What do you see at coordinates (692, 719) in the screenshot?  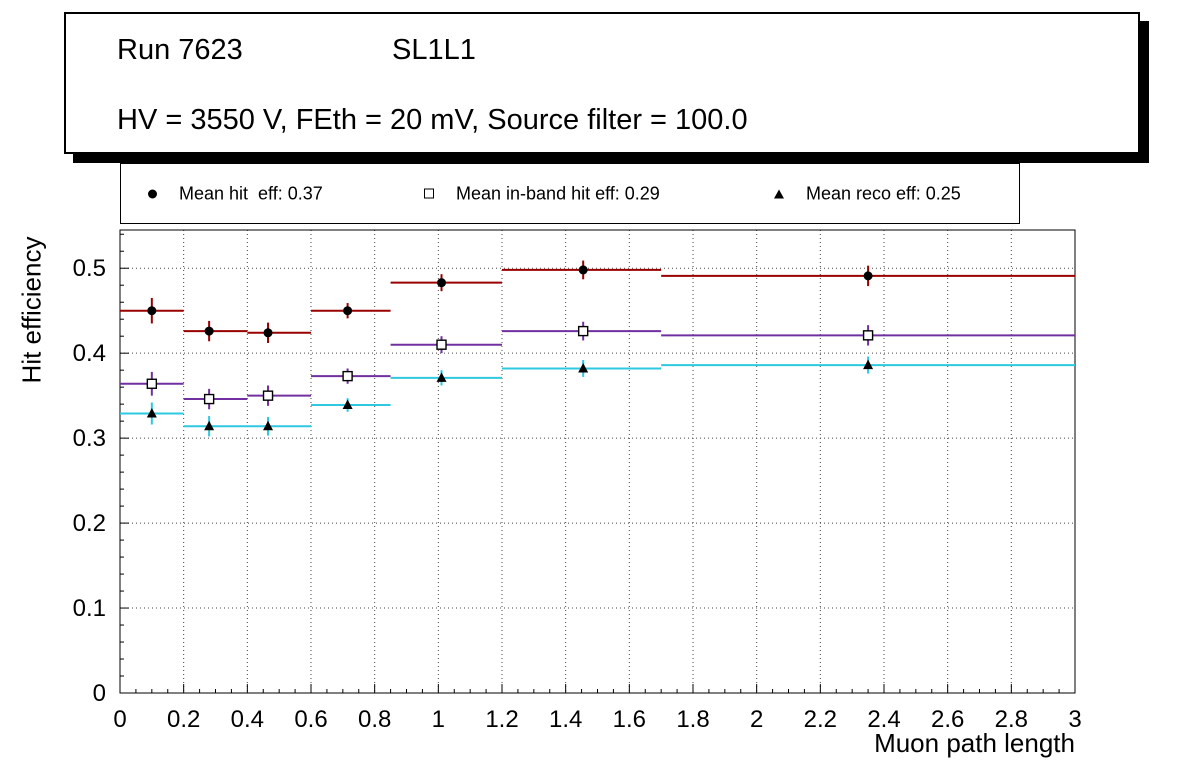 I see `x-tick-label: 1.8` at bounding box center [692, 719].